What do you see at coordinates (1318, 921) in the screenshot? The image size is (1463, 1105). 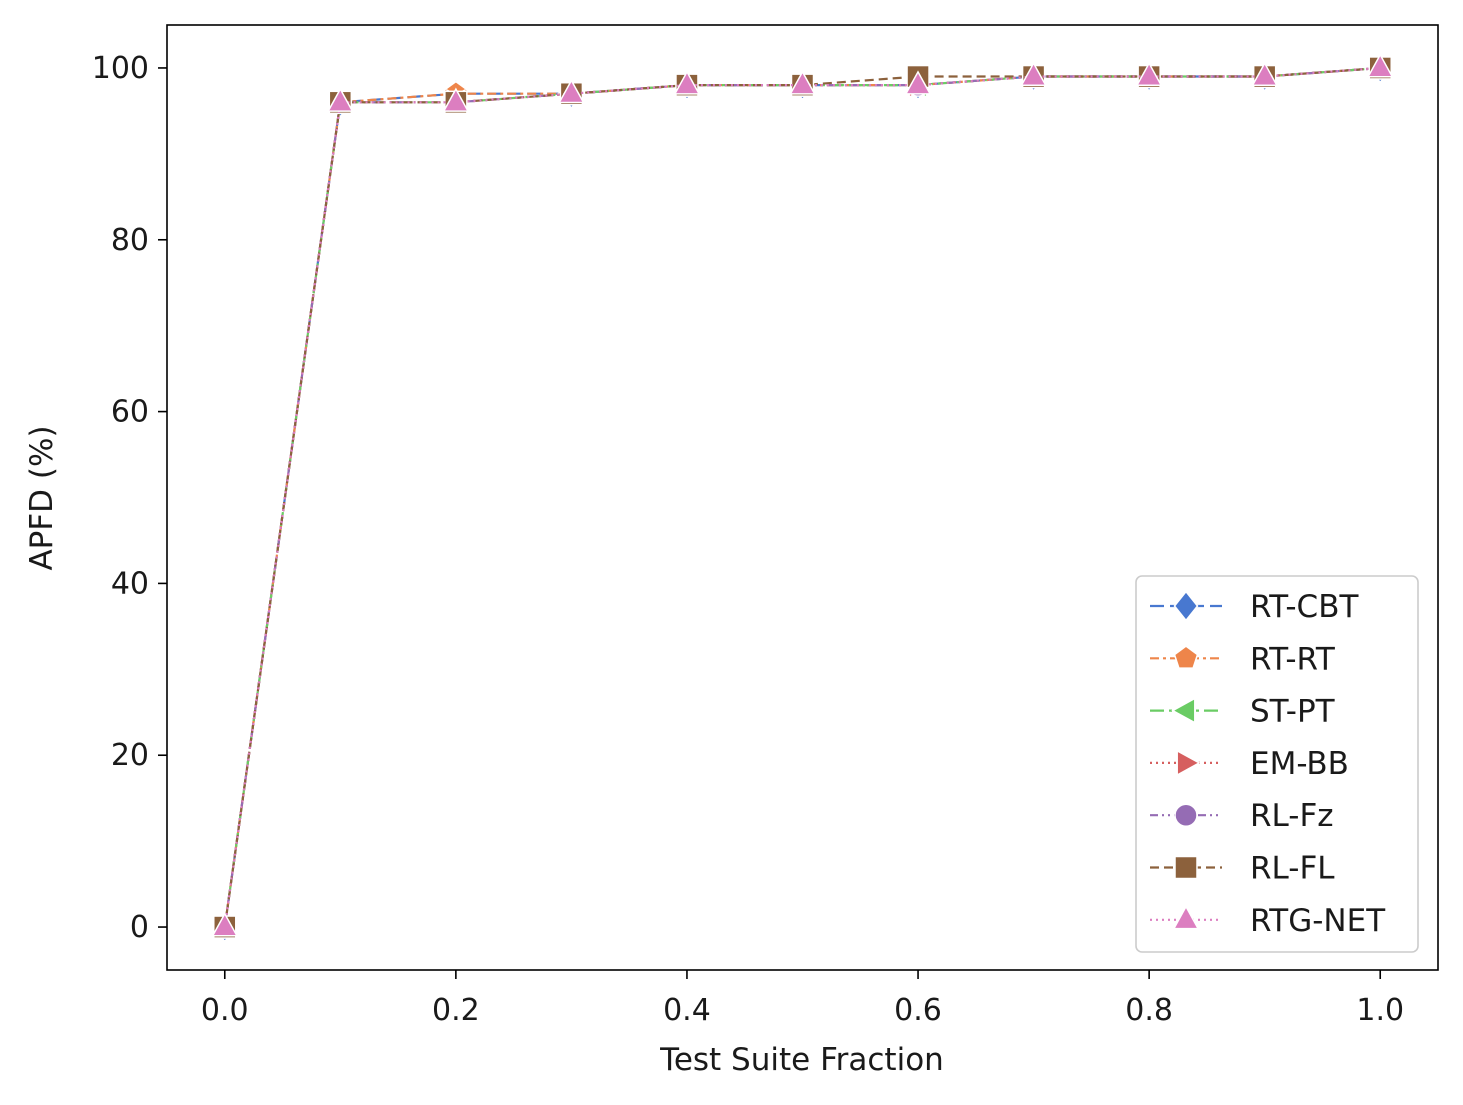 I see `legend-label: RTG-NET` at bounding box center [1318, 921].